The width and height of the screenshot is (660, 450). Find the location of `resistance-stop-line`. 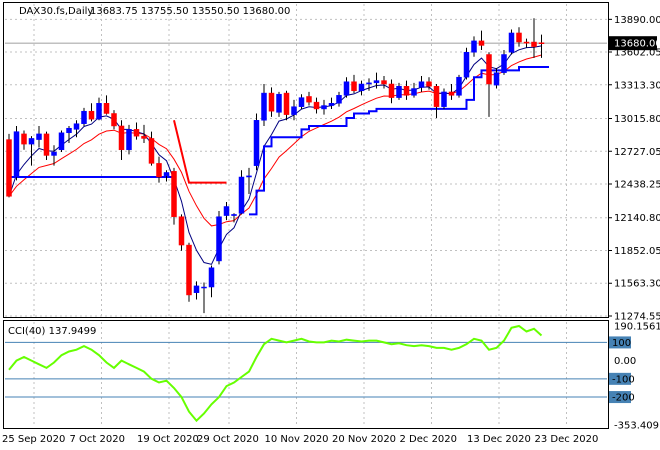

resistance-stop-line is located at coordinates (200, 152).